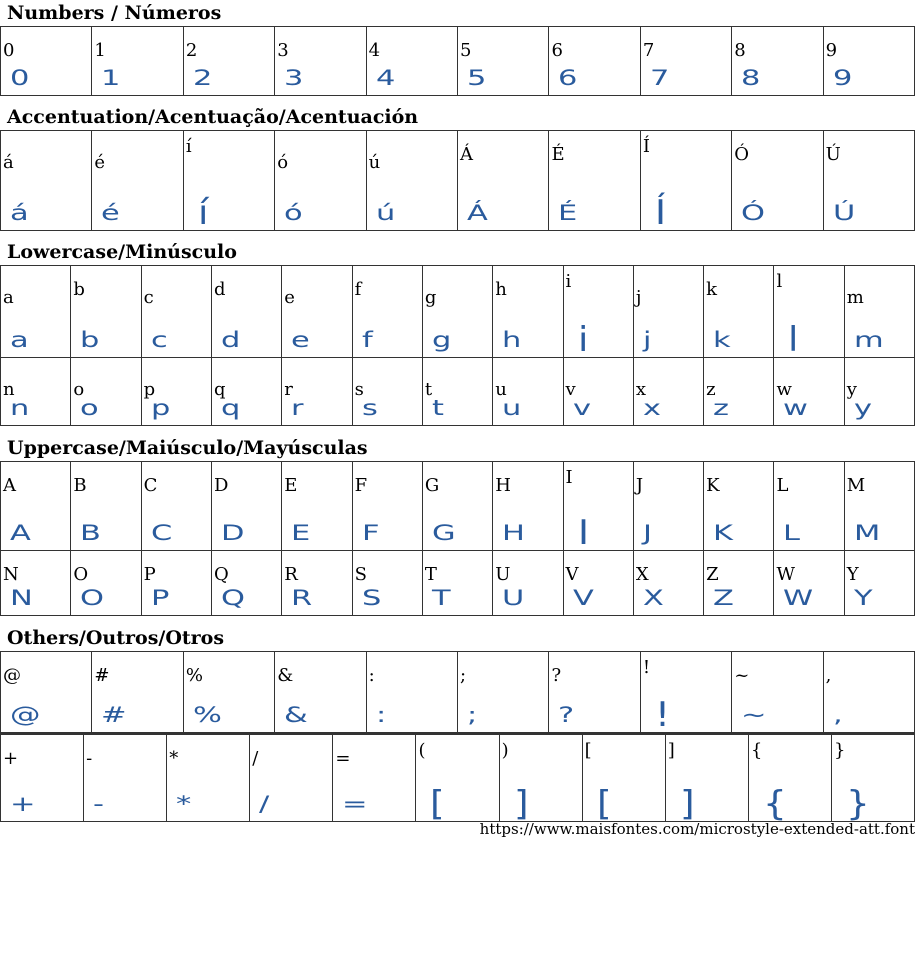 This screenshot has width=916, height=975. I want to click on glyph-cell: ]], so click(707, 778).